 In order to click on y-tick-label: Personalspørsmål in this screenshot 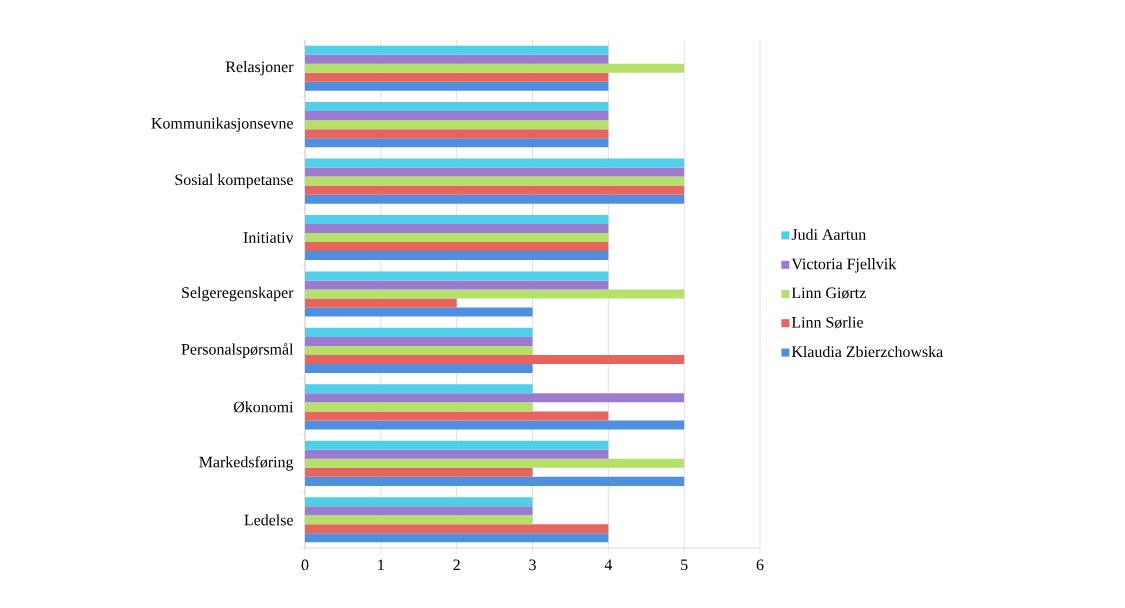, I will do `click(237, 350)`.